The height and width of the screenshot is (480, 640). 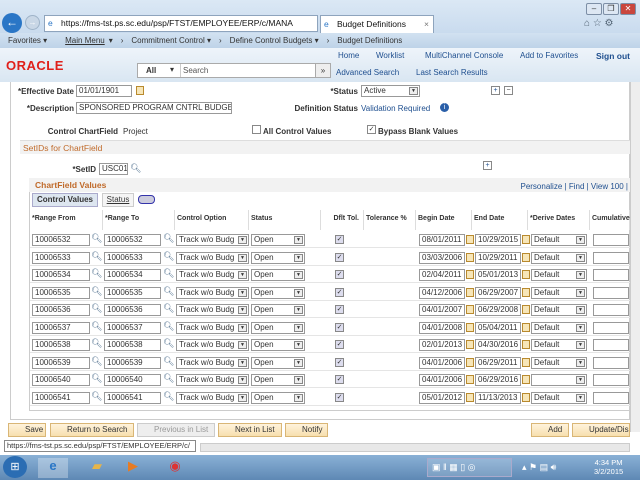 I want to click on main-menu: Main Menu, so click(x=85, y=40).